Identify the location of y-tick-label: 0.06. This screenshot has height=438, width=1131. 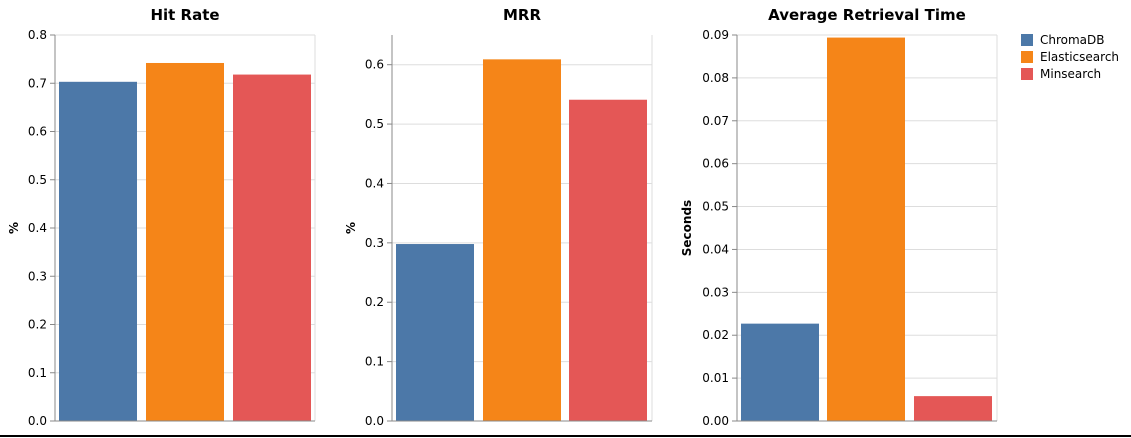
(715, 164).